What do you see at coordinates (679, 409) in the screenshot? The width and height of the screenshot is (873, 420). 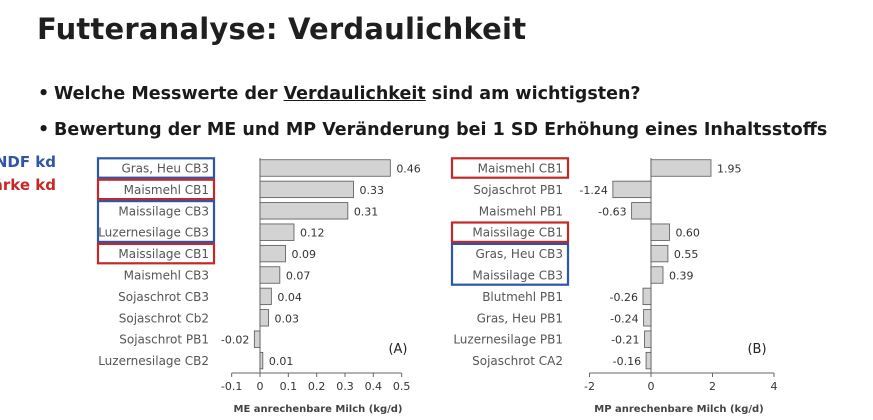 I see `x-axis-title: MP anrechenbare Milch (kg/d)` at bounding box center [679, 409].